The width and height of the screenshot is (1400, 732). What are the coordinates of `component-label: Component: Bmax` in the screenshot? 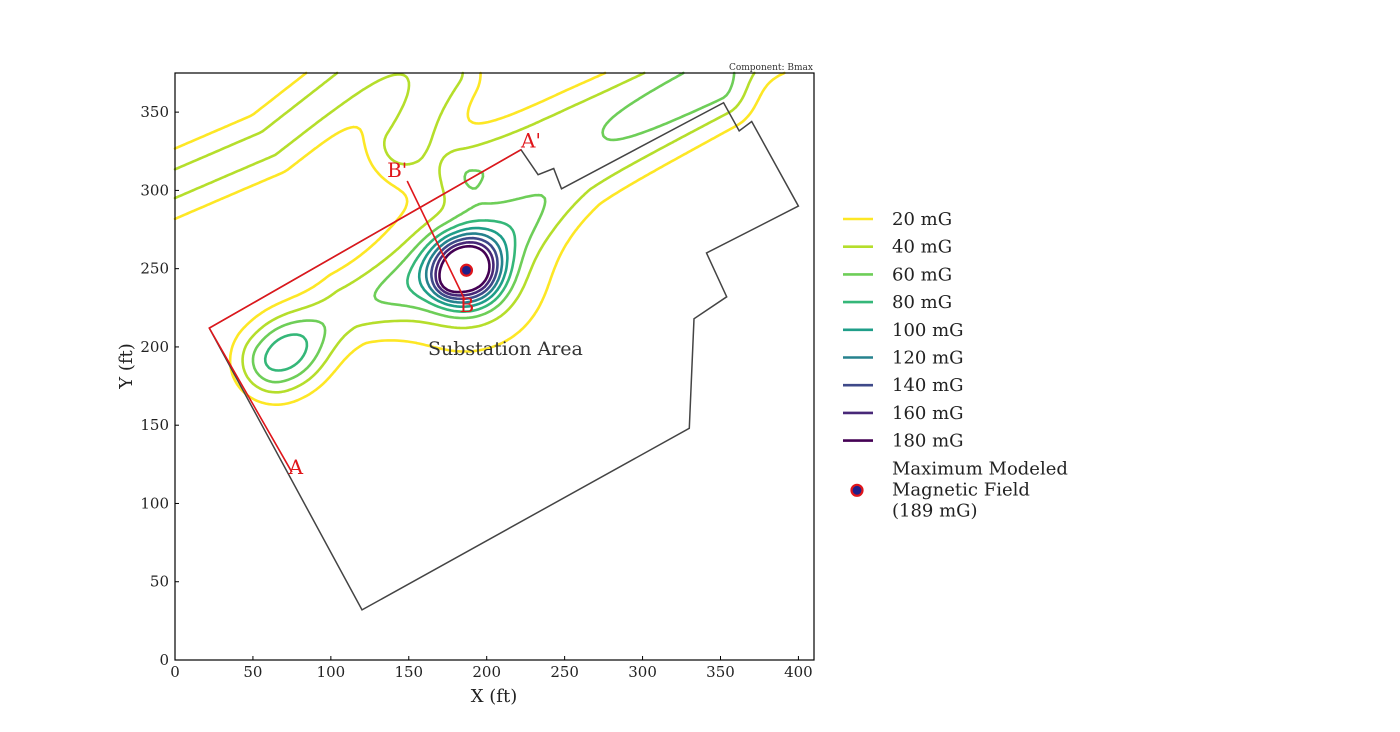 It's located at (771, 68).